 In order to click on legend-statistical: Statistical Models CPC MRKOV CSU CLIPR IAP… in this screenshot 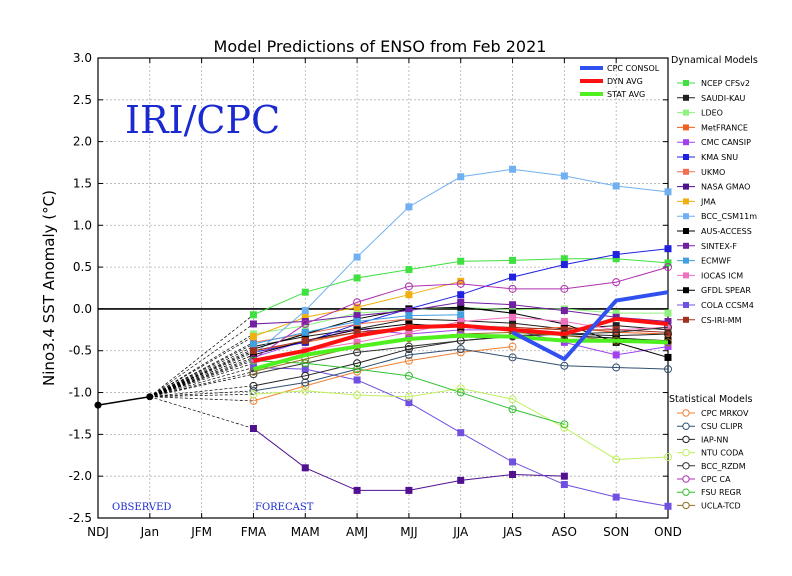, I will do `click(710, 452)`.